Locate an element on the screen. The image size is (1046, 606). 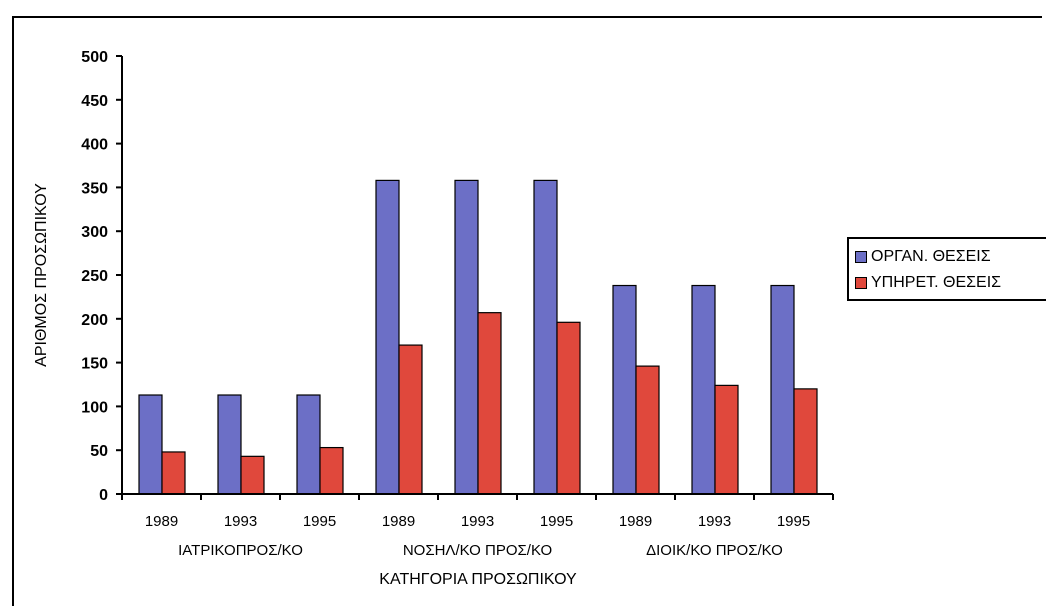
legend: ΟΡΓΑΝ. ΘΕΣΕΙΣ ΥΠΗΡΕΤ. ΘΕΣΕΙΣ is located at coordinates (946, 269).